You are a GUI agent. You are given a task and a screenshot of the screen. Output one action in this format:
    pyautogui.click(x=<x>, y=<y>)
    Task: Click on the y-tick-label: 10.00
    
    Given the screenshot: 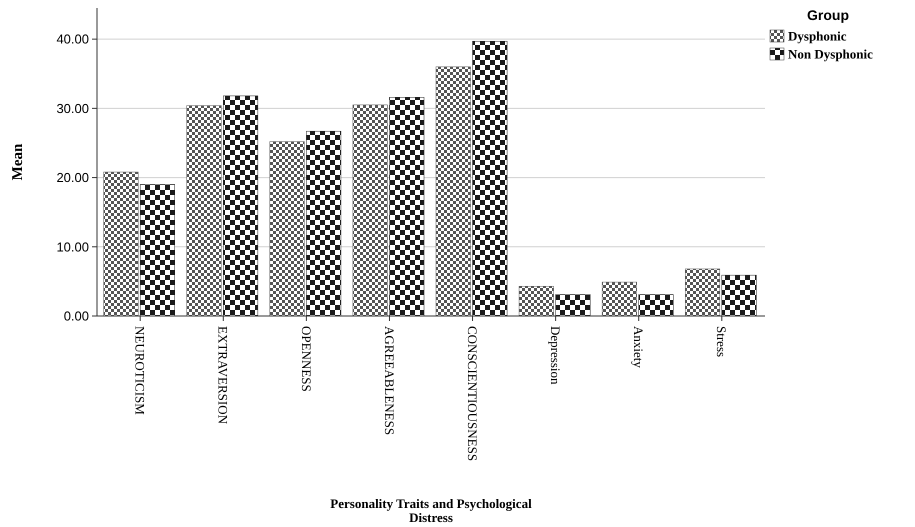 What is the action you would take?
    pyautogui.click(x=72, y=246)
    